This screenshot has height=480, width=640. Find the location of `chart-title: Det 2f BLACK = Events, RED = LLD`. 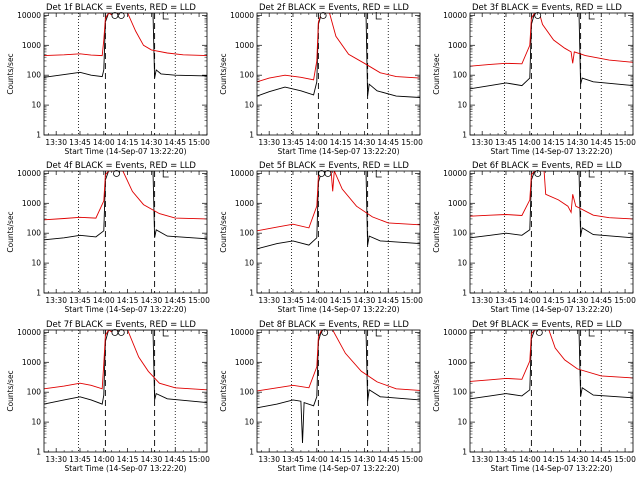

chart-title: Det 2f BLACK = Events, RED = LLD is located at coordinates (334, 8).